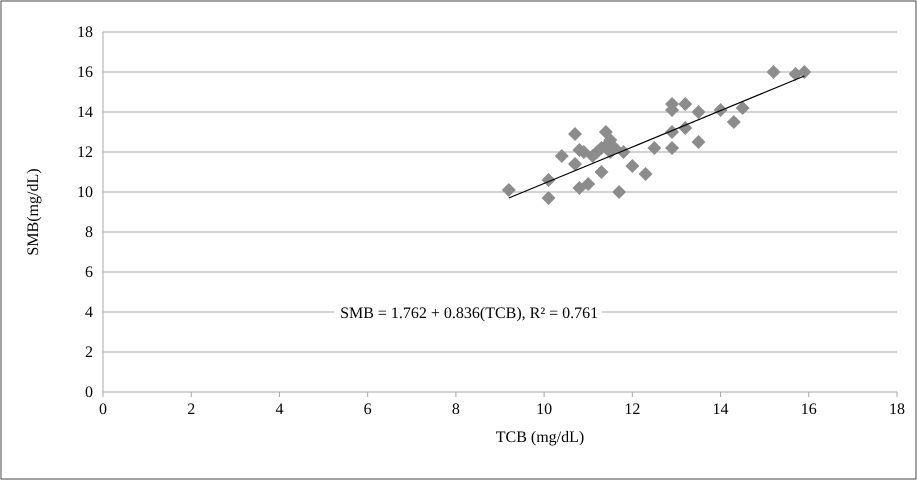 The height and width of the screenshot is (480, 917). I want to click on y-tick-label: 18, so click(85, 32).